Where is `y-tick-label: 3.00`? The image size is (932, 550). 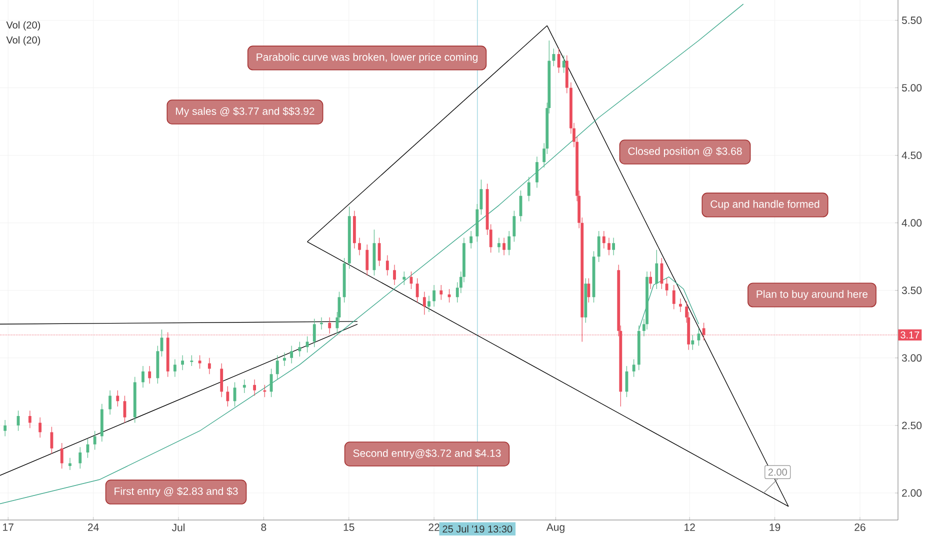
y-tick-label: 3.00 is located at coordinates (912, 358).